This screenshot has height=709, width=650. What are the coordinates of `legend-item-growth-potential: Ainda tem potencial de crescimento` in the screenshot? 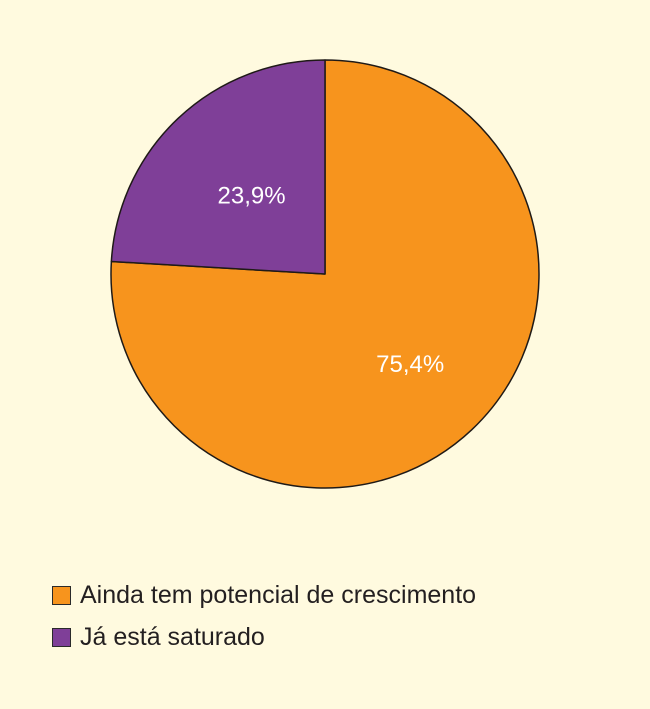 It's located at (264, 595).